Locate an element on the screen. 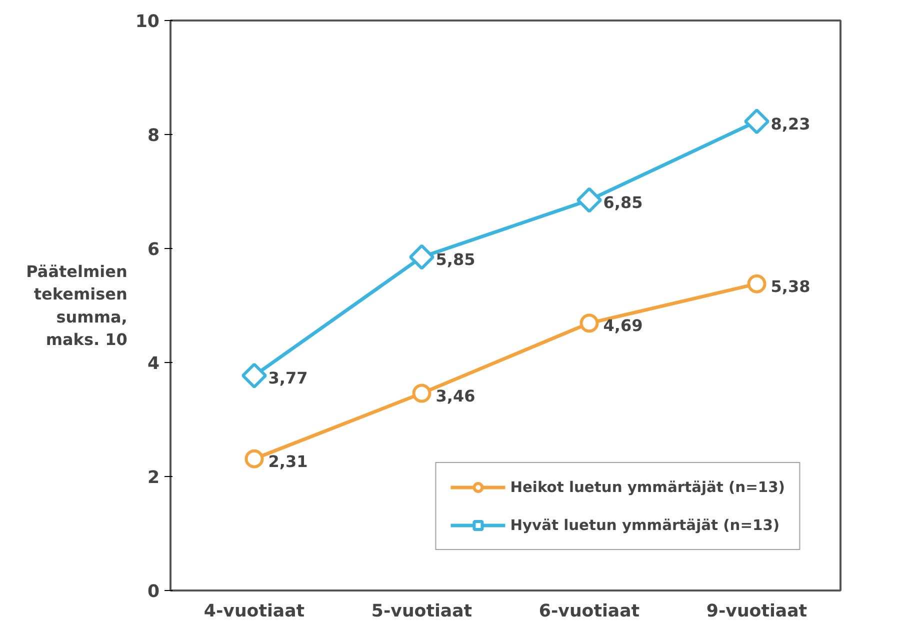  data-label: 5,38 is located at coordinates (790, 286).